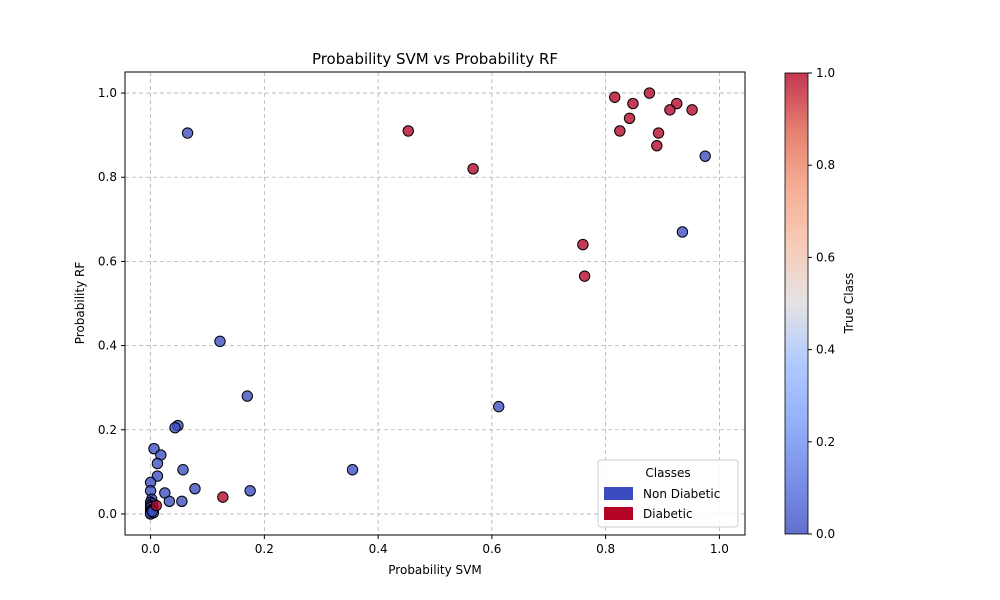 This screenshot has height=600, width=1000. What do you see at coordinates (434, 570) in the screenshot?
I see `x-axis-label: Probability SVM` at bounding box center [434, 570].